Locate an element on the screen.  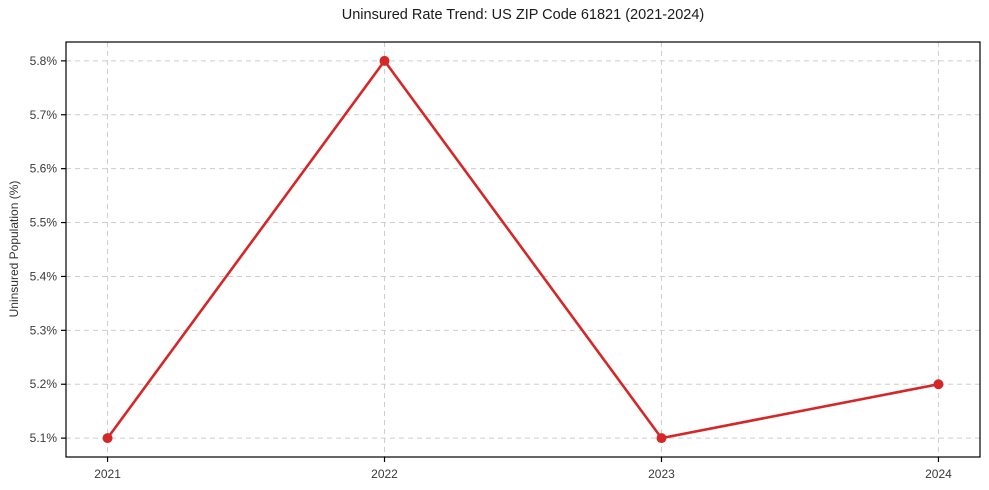
y-tick-label: 5.8% is located at coordinates (44, 61).